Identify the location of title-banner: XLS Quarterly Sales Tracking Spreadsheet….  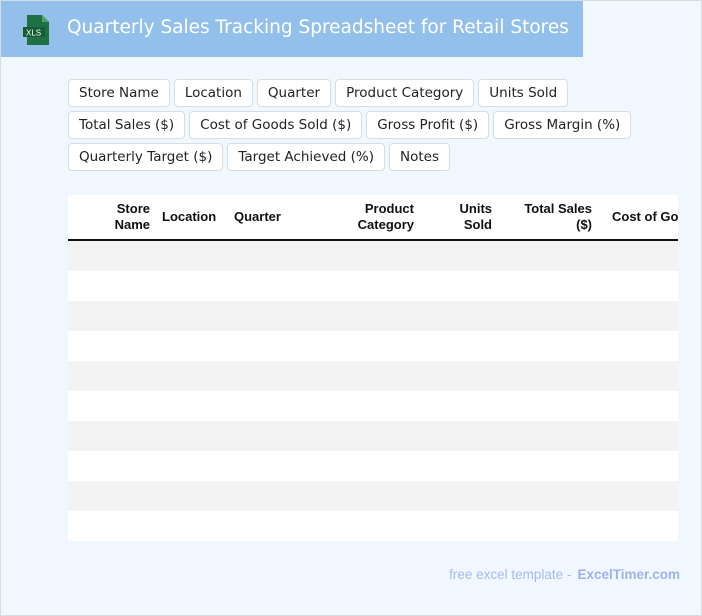
(292, 29).